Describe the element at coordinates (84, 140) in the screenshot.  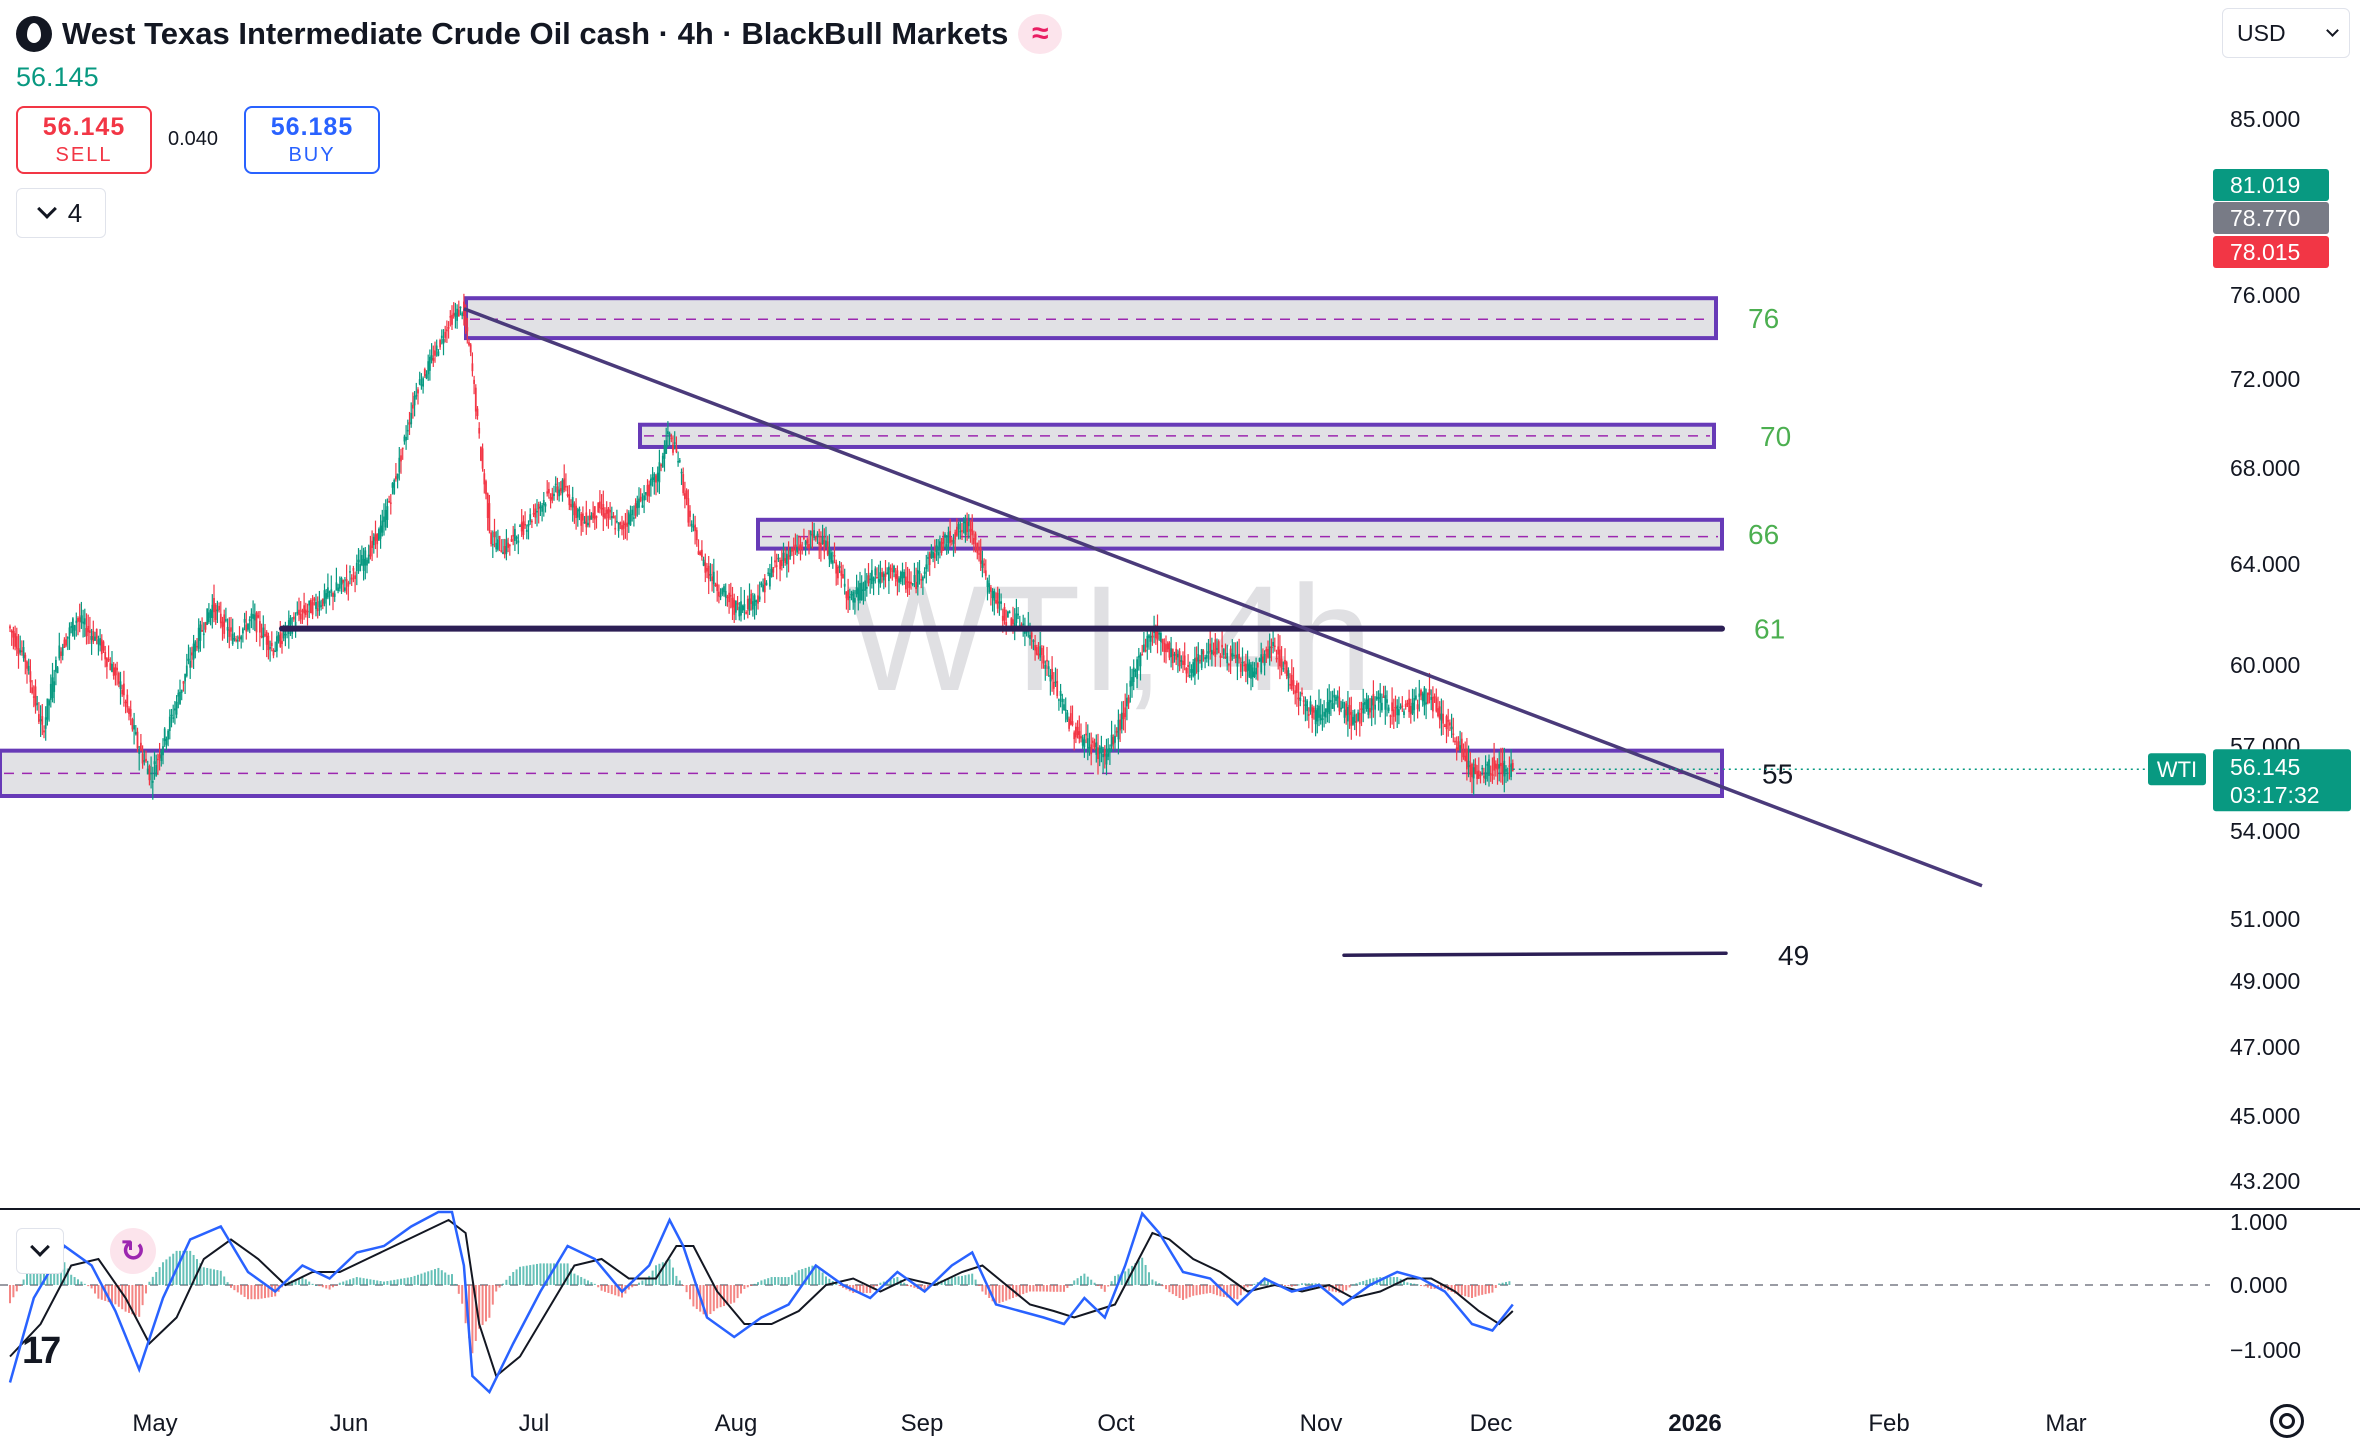
I see `sell-button: 56.145 SELL` at that location.